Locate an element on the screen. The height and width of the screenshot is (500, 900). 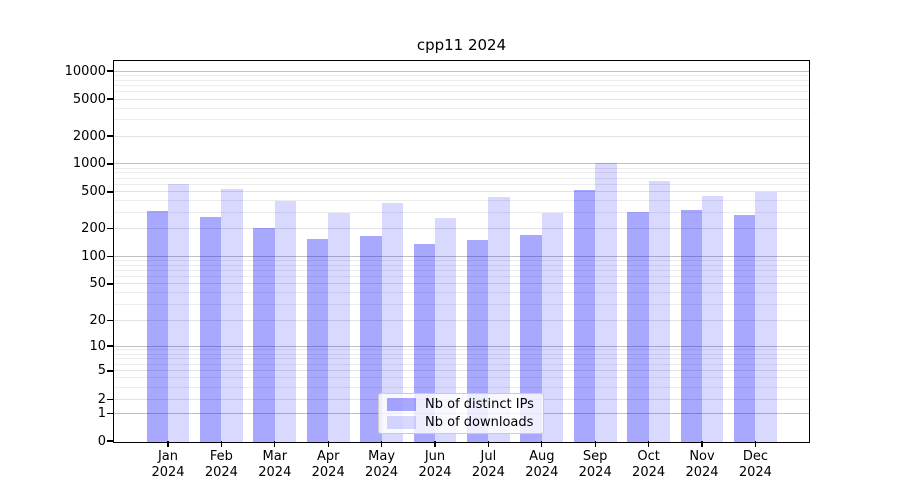
chart-title: cpp11 2024 is located at coordinates (461, 45).